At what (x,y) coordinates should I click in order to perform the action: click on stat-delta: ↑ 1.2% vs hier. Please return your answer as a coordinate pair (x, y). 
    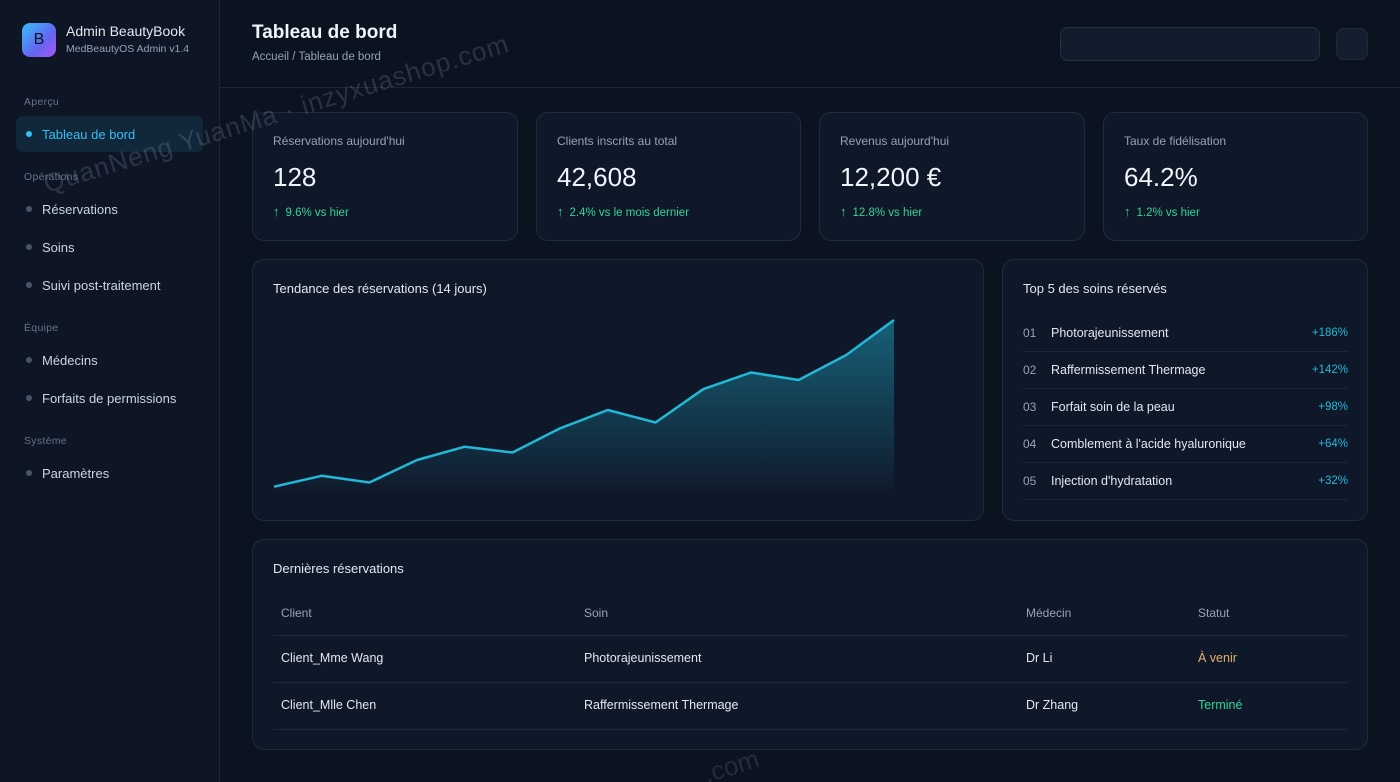
    Looking at the image, I should click on (1162, 211).